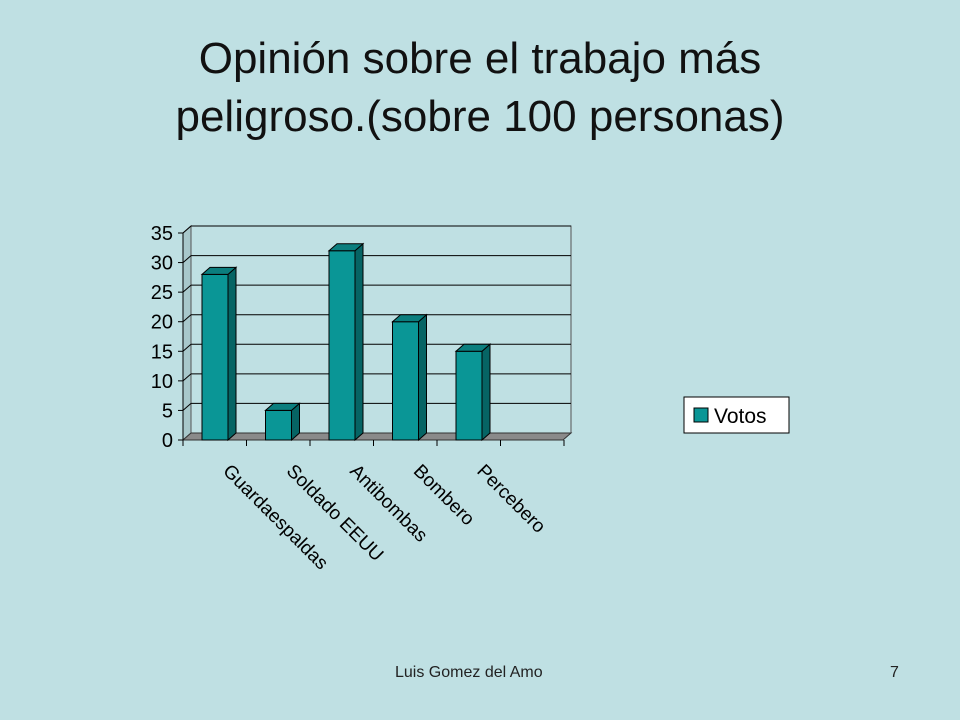 The image size is (960, 720). What do you see at coordinates (162, 382) in the screenshot?
I see `y-tick-label: 10` at bounding box center [162, 382].